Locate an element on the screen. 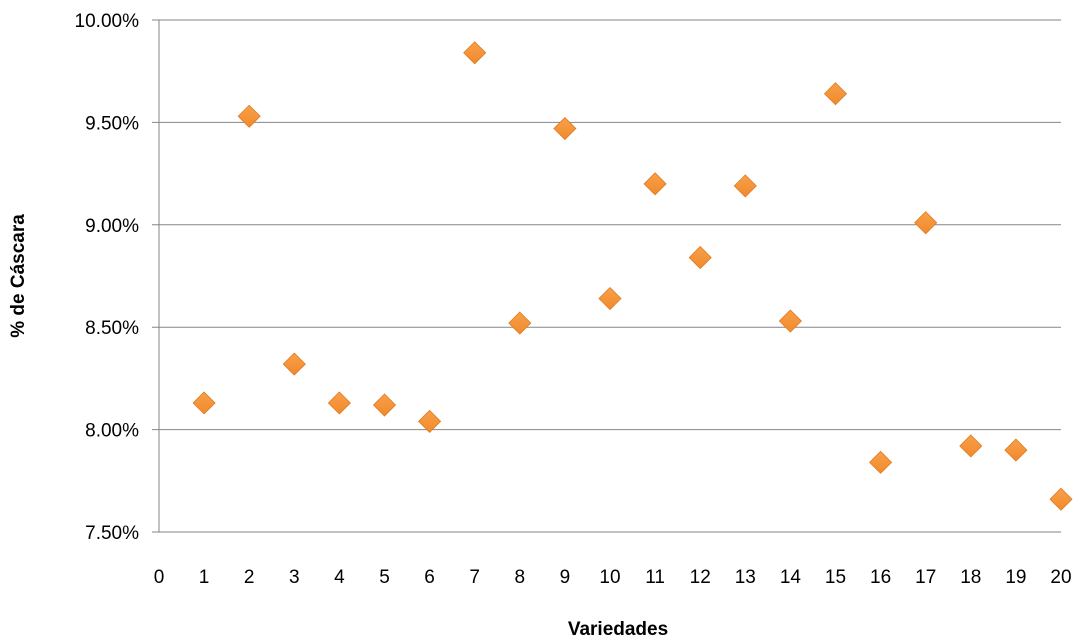  x-tick-labels: 0 1 2 3 4 5 6 7 8 9 10 11 12 13 14 15 16 17 18 19 20 is located at coordinates (613, 577).